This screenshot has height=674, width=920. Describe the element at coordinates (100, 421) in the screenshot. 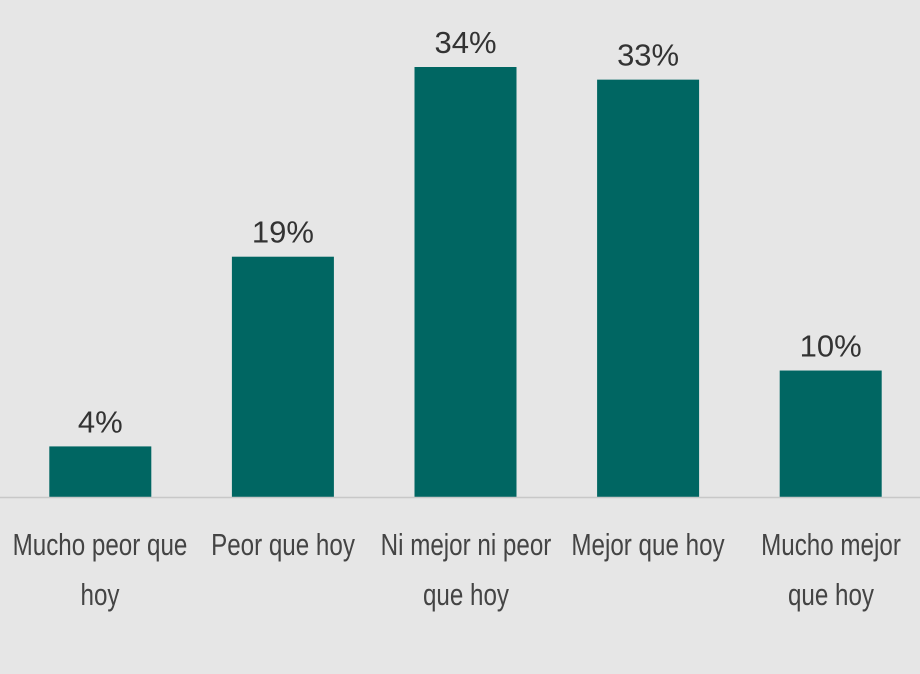

I see `value-label: 4%` at that location.